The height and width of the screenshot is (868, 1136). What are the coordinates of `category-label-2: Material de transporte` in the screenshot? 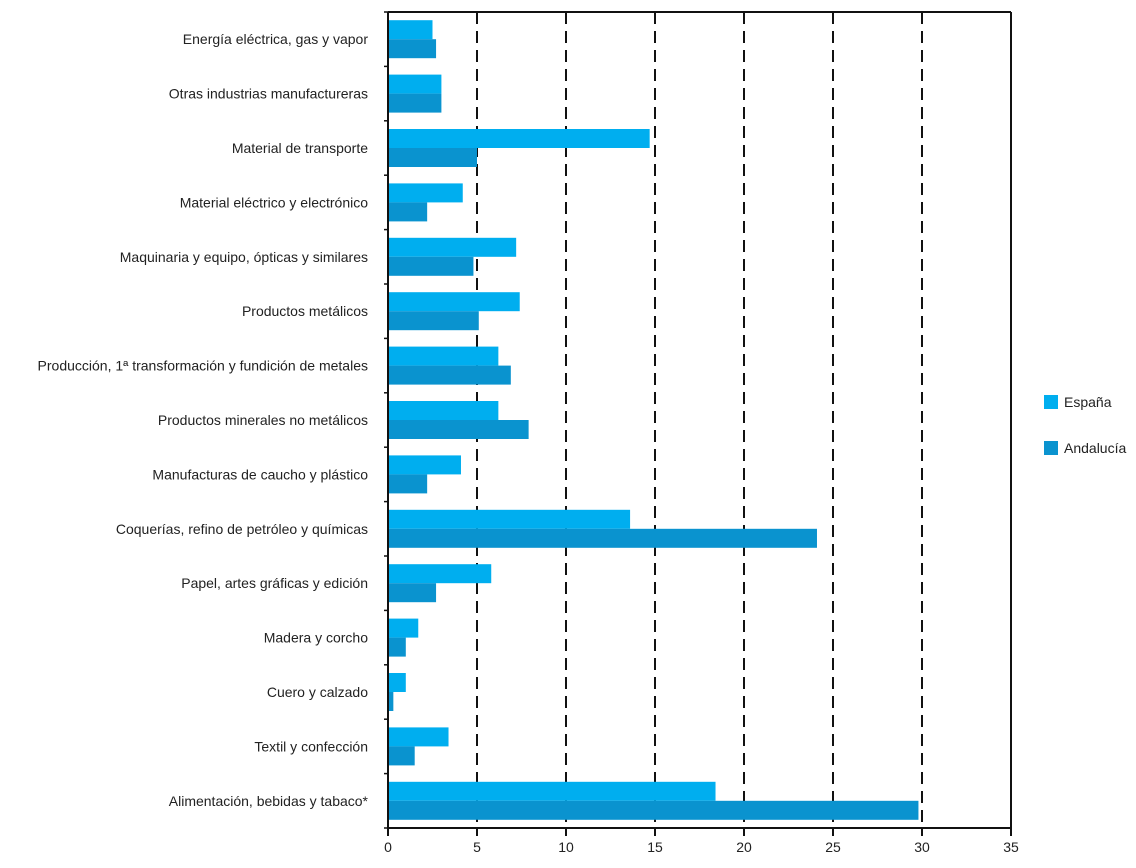 It's located at (300, 148).